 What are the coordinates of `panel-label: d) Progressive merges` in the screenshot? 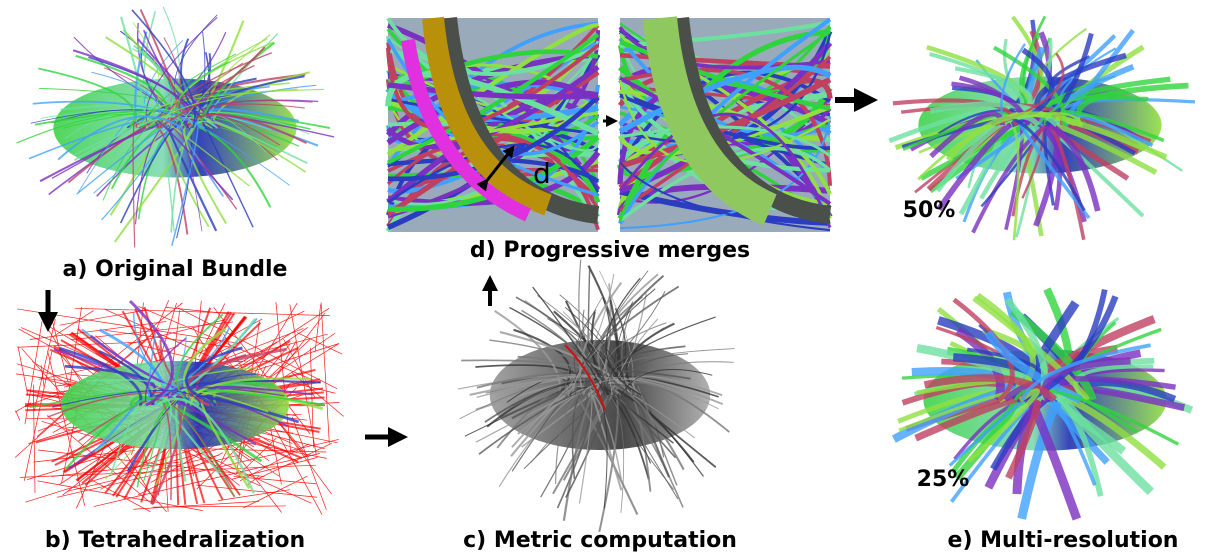 It's located at (610, 250).